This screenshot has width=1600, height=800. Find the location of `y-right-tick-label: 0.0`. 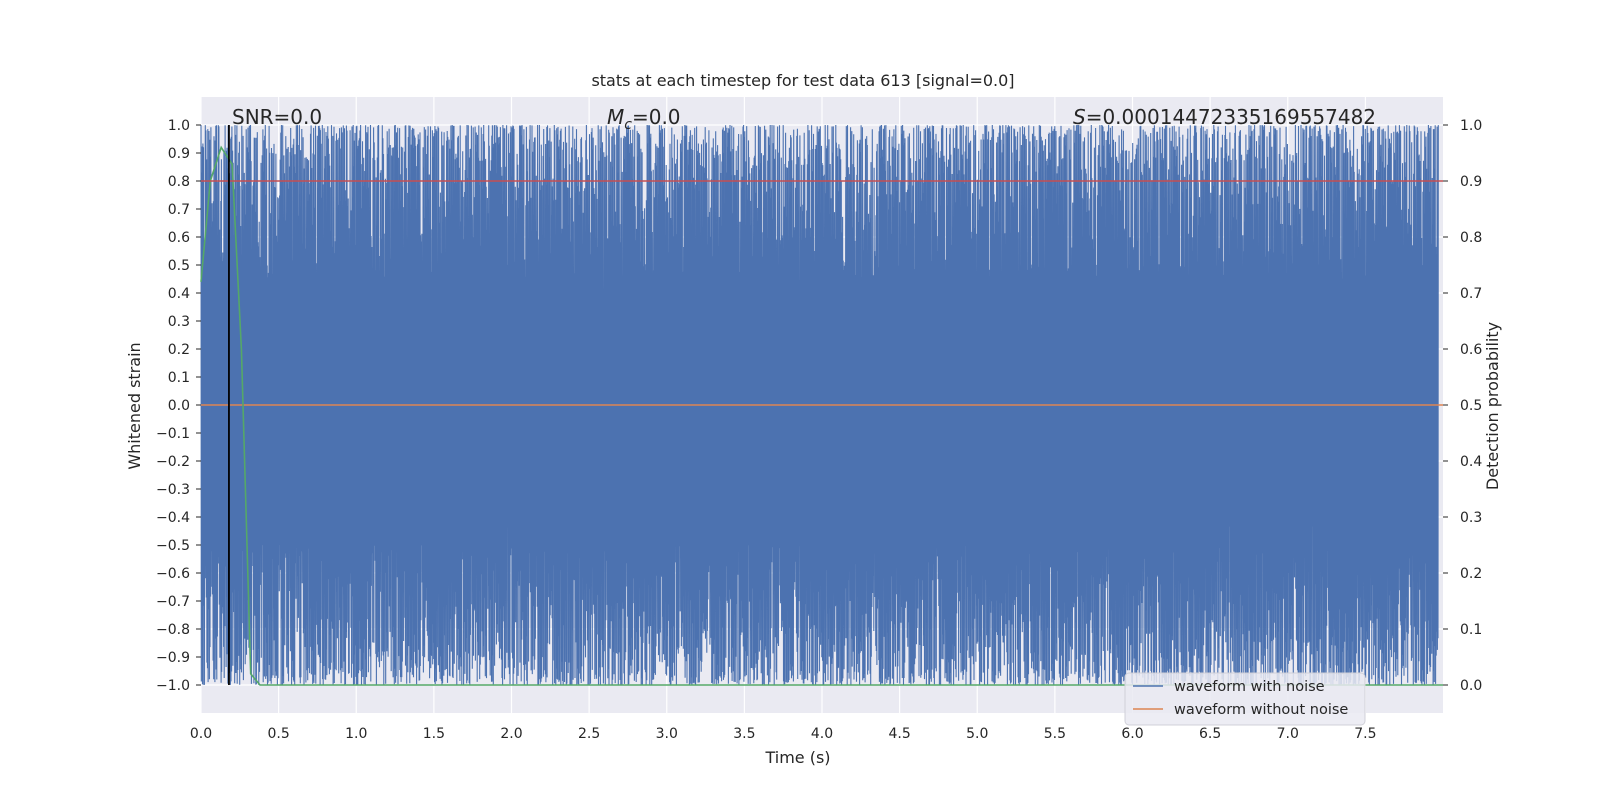

y-right-tick-label: 0.0 is located at coordinates (1471, 686).